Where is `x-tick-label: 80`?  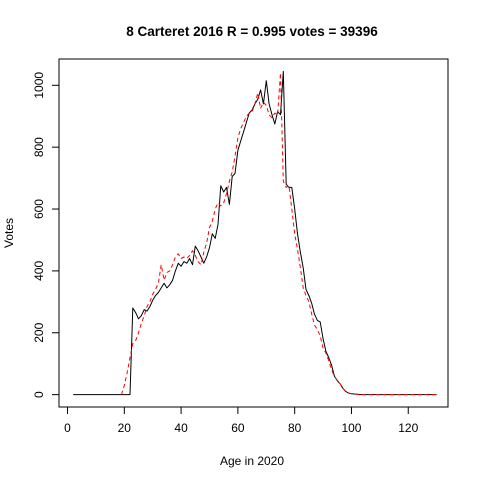 x-tick-label: 80 is located at coordinates (295, 428).